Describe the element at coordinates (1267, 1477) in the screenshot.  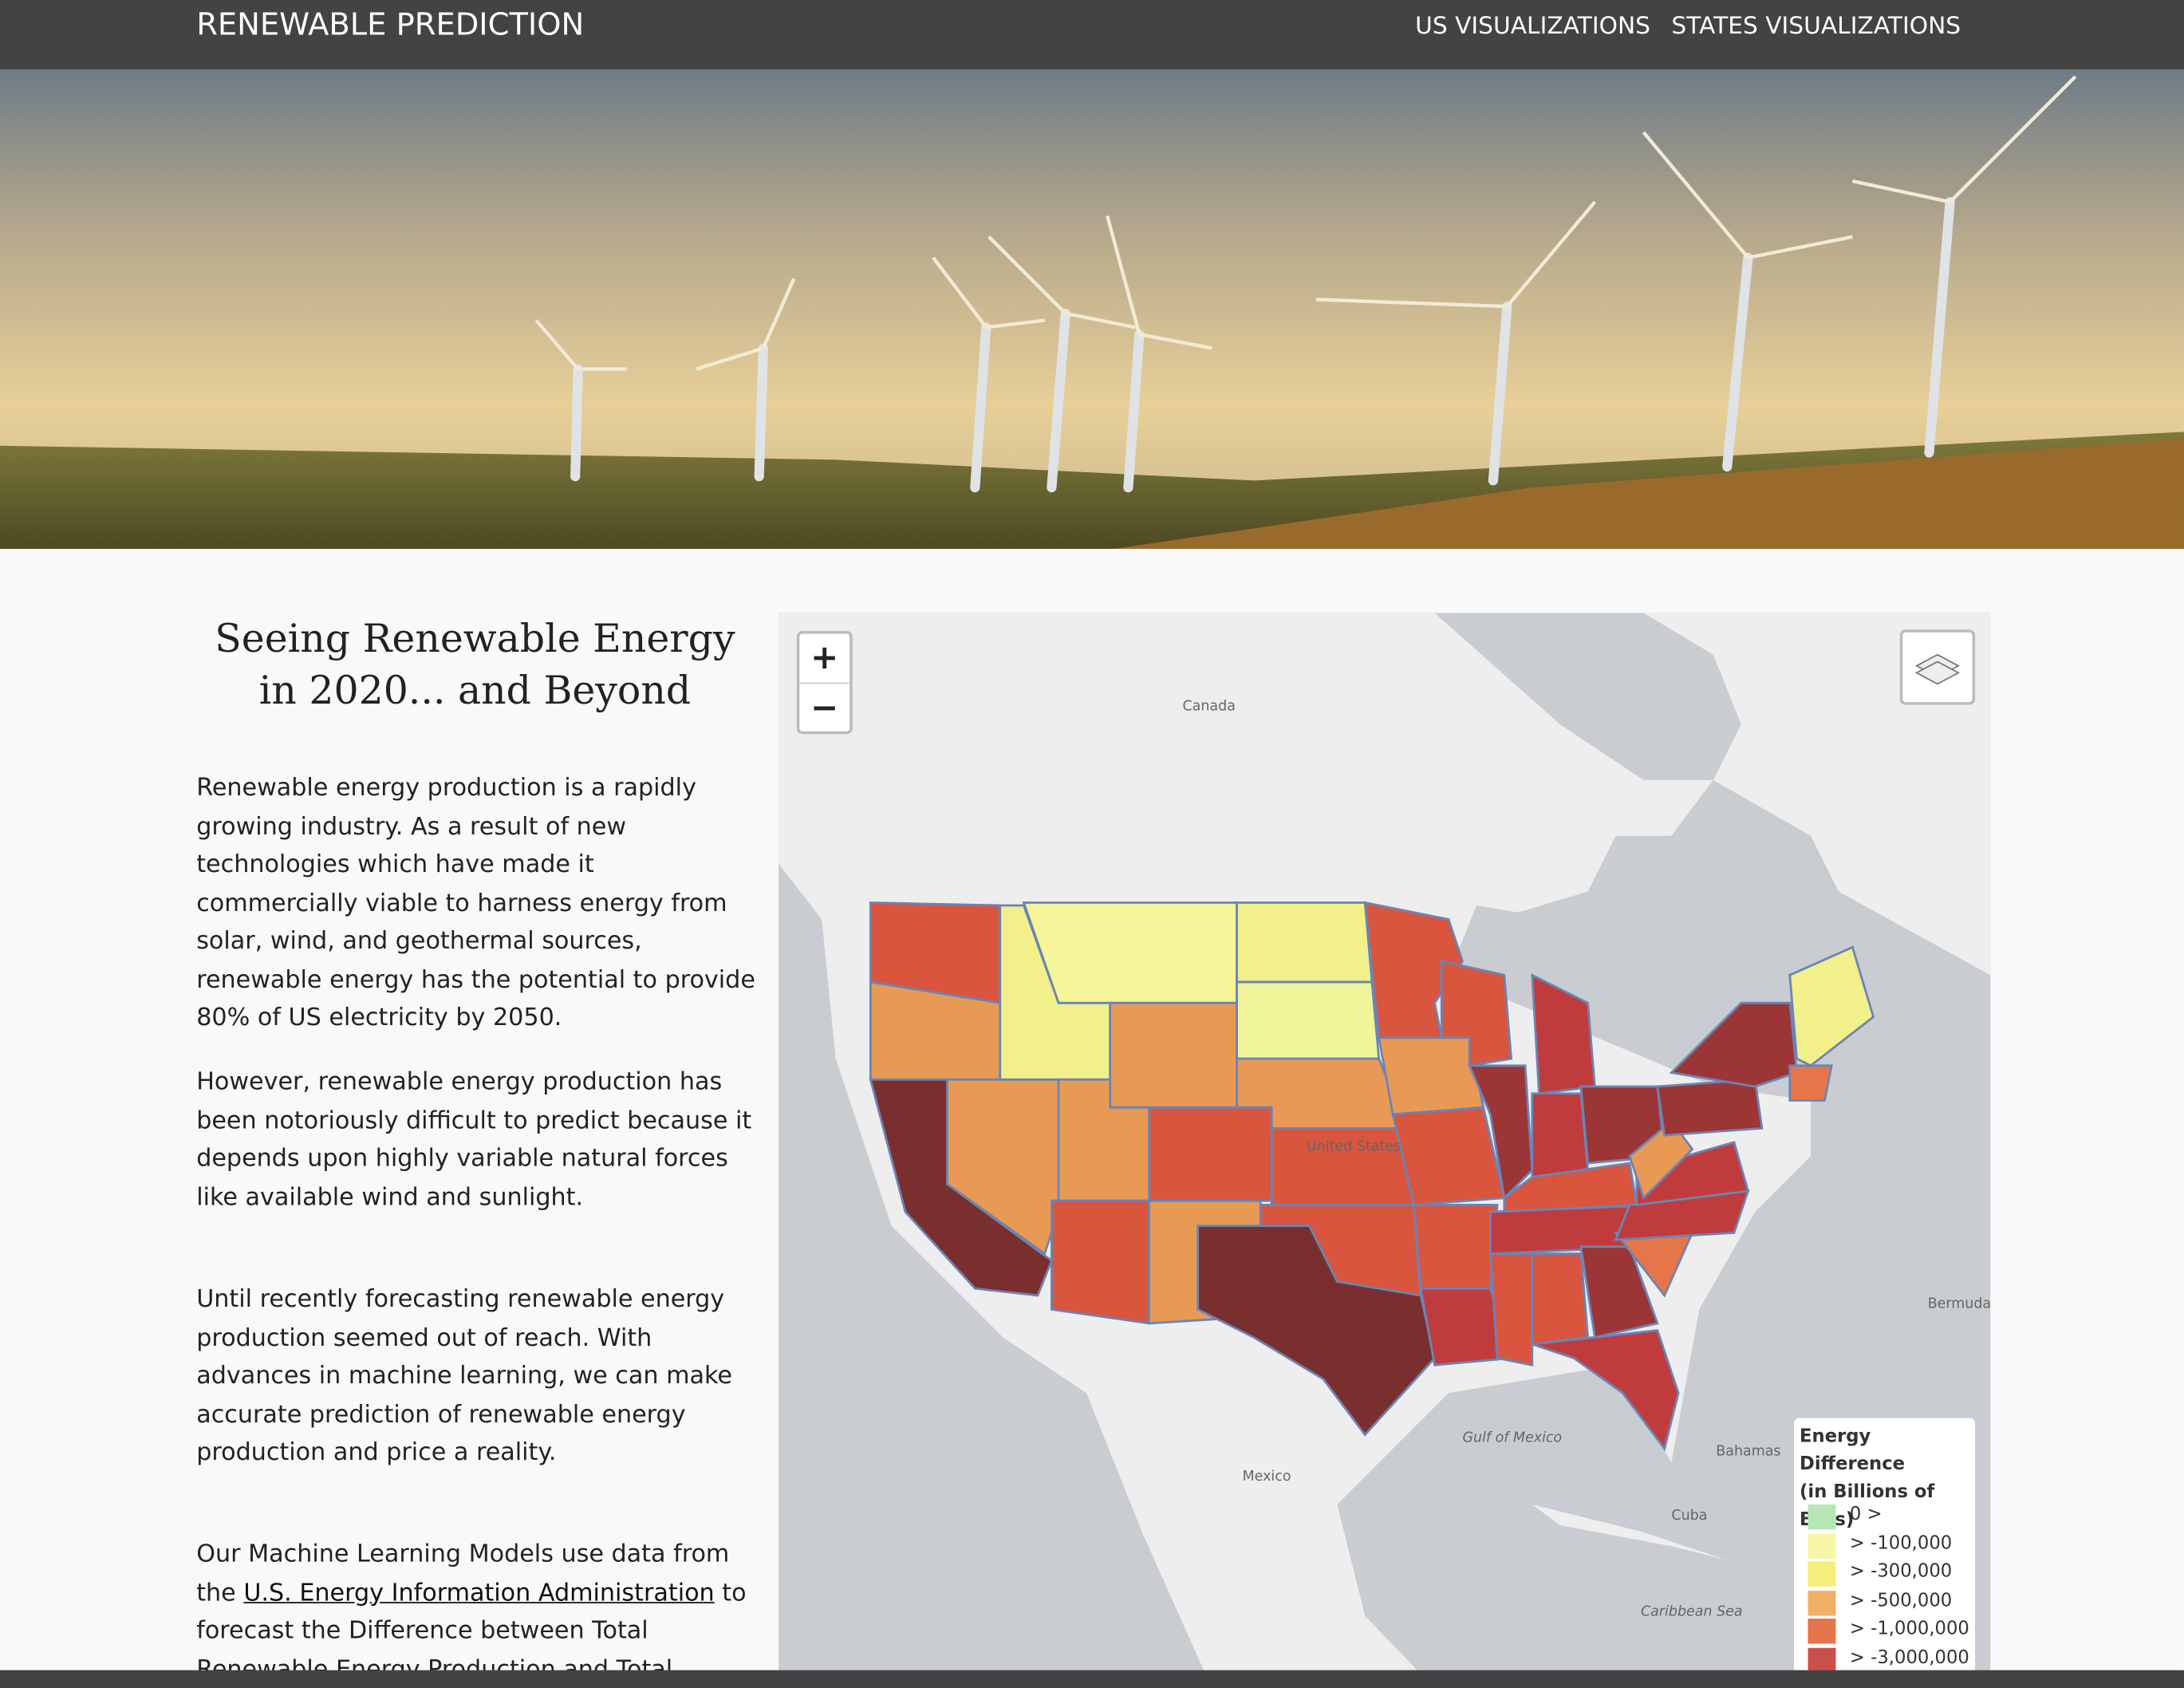
I see `map-label: Mexico` at that location.